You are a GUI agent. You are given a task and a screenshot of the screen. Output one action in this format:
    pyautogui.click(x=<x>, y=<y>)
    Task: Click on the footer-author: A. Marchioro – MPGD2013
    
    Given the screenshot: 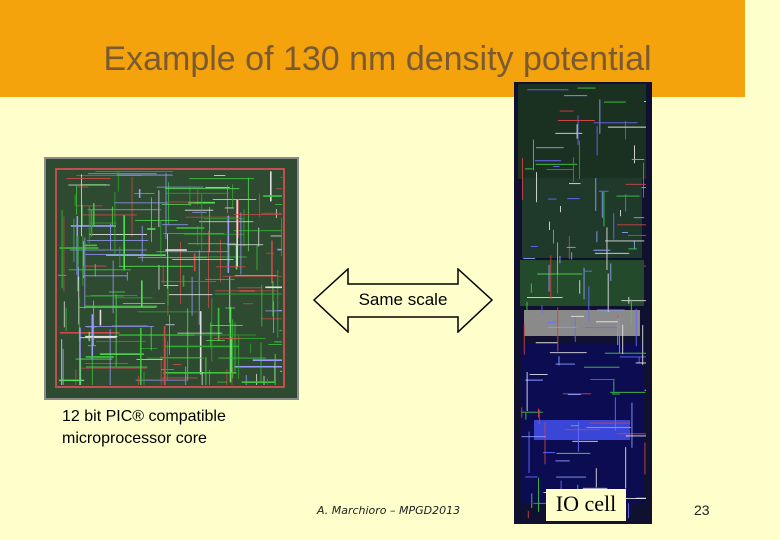 What is the action you would take?
    pyautogui.click(x=389, y=510)
    